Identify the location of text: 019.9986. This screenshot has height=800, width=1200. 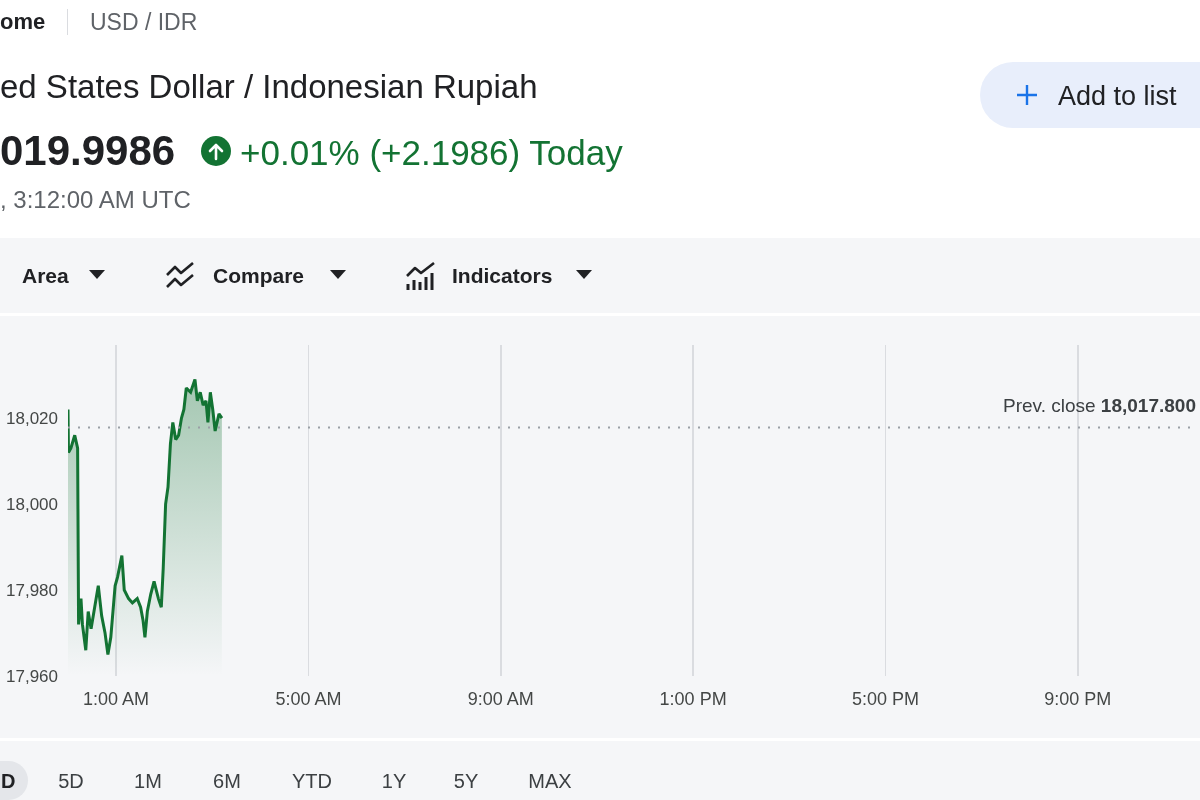
(88, 150).